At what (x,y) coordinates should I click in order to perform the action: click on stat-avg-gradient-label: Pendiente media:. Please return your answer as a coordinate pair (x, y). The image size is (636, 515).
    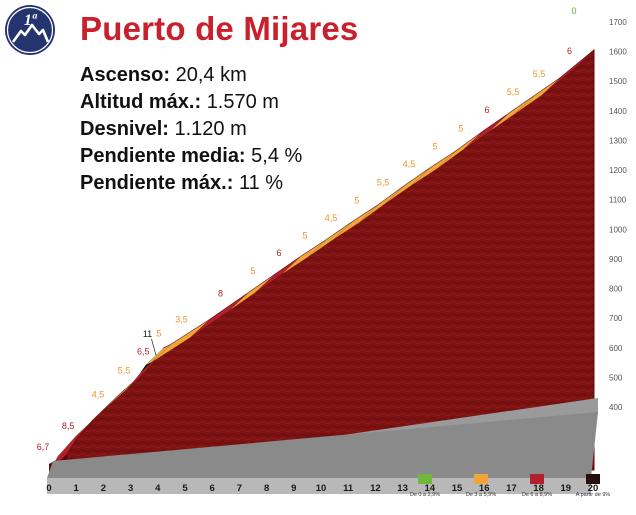
    Looking at the image, I should click on (163, 156).